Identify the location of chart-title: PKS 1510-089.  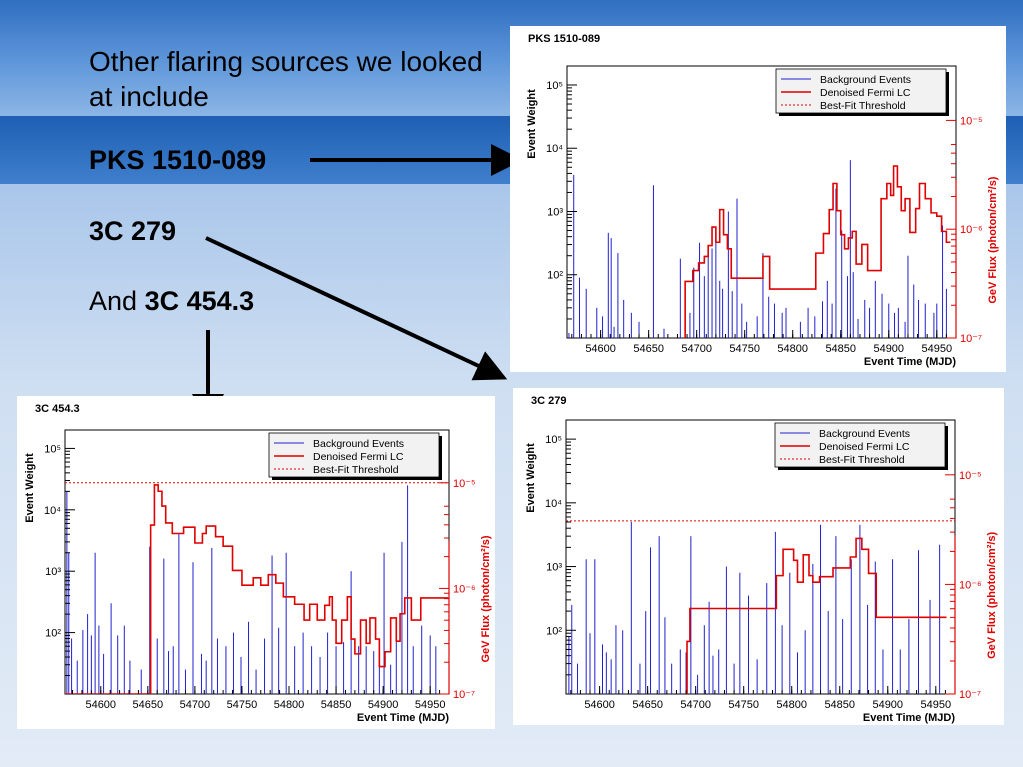
(564, 39).